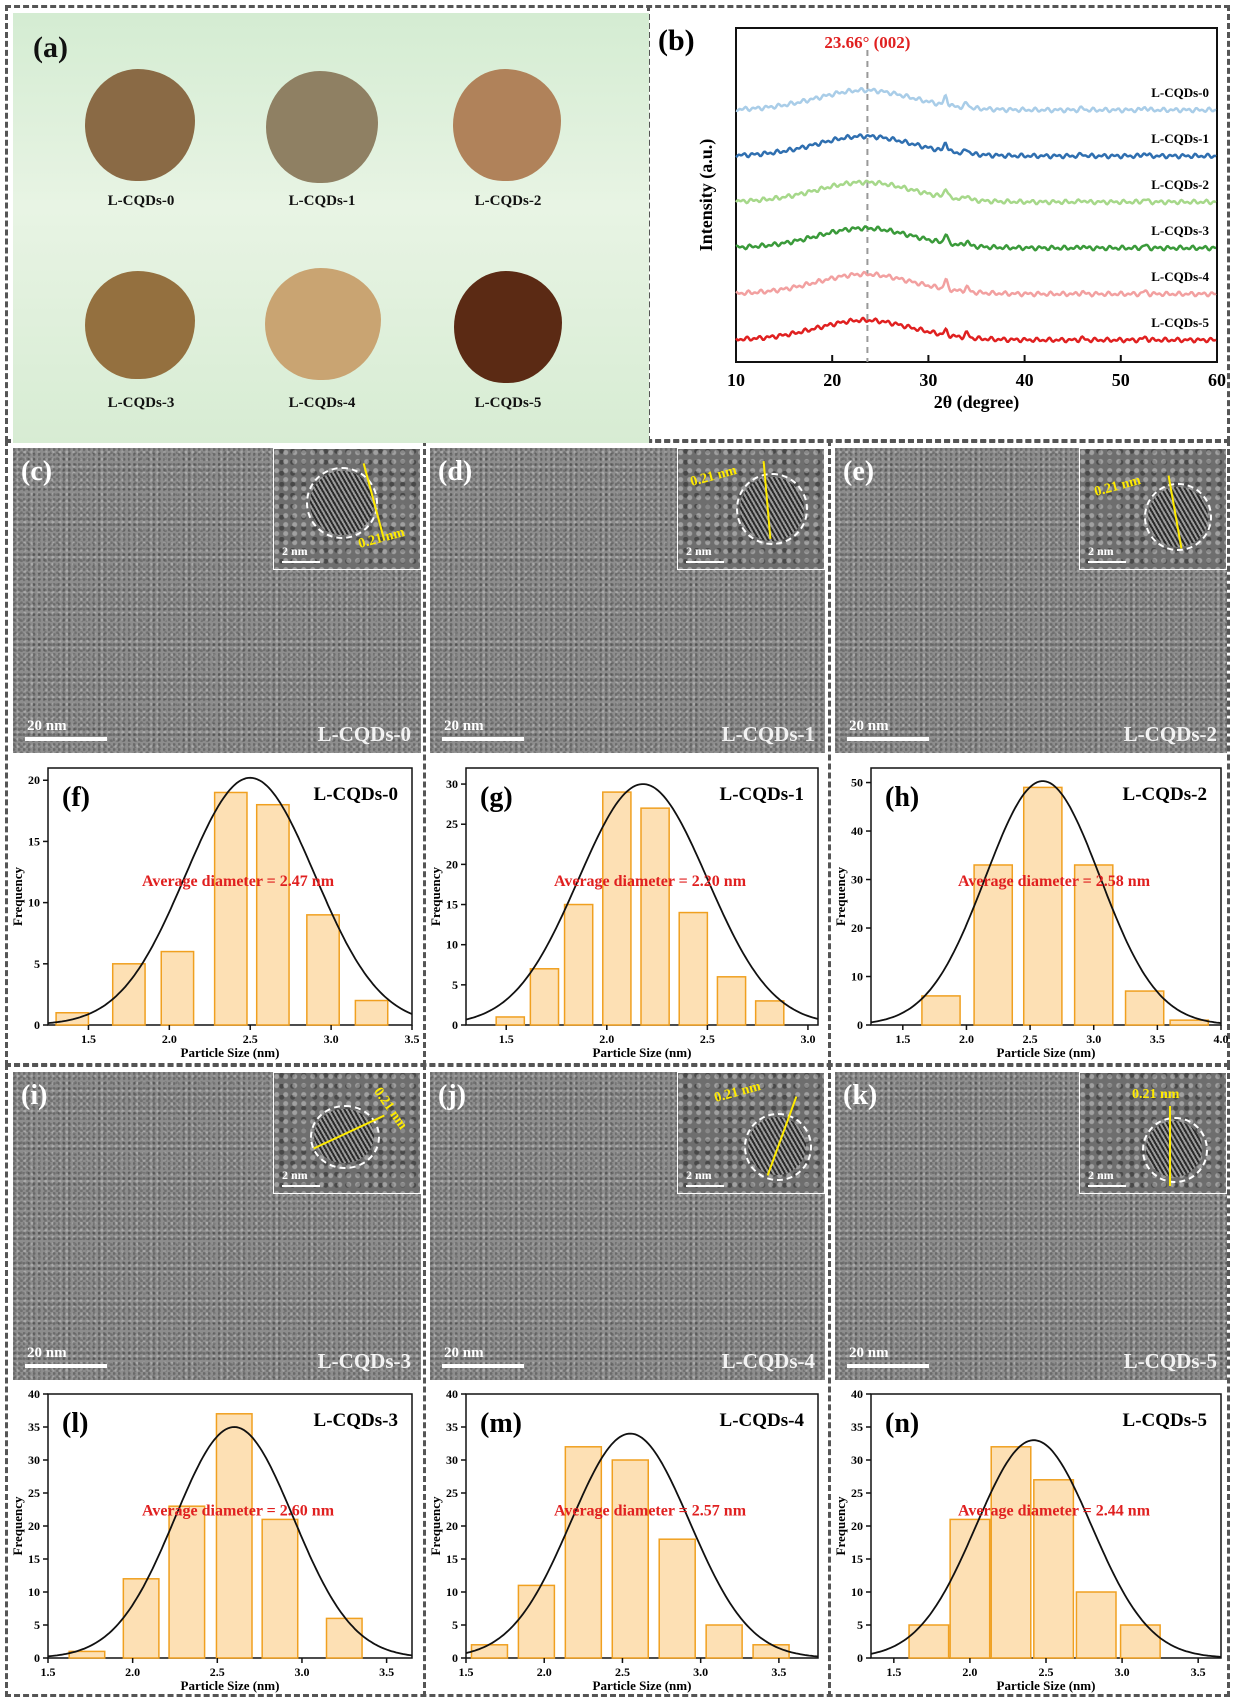  Describe the element at coordinates (858, 472) in the screenshot. I see `tem-letter: (e)` at that location.